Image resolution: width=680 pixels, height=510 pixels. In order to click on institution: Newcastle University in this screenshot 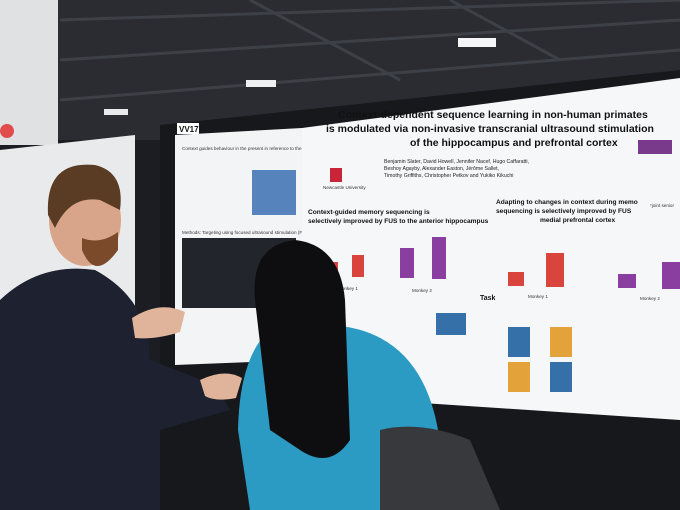, I will do `click(344, 187)`.